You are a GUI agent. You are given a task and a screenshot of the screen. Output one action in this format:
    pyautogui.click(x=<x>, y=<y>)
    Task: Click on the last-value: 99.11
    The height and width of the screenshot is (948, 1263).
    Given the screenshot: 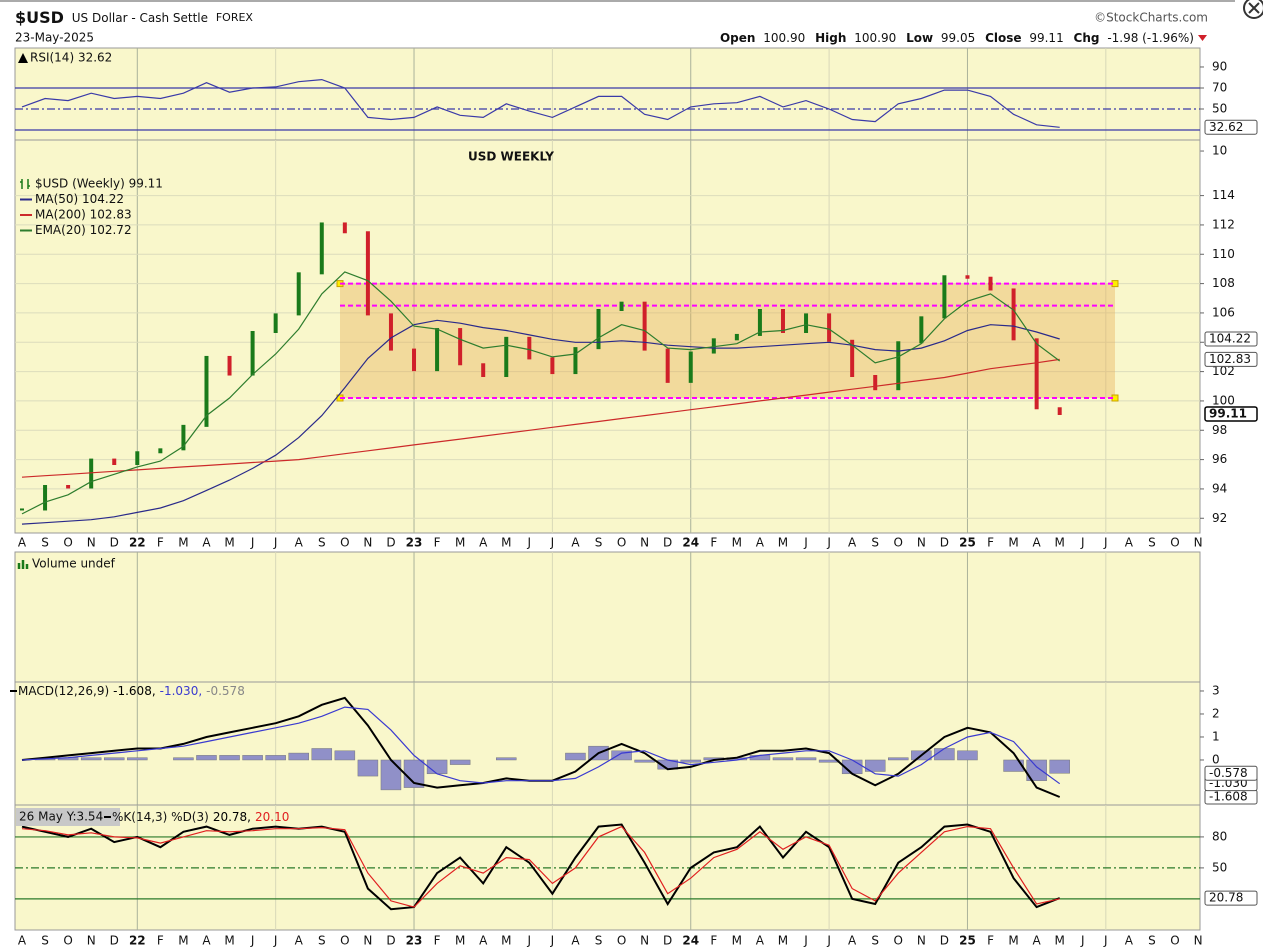 What is the action you would take?
    pyautogui.click(x=1228, y=413)
    